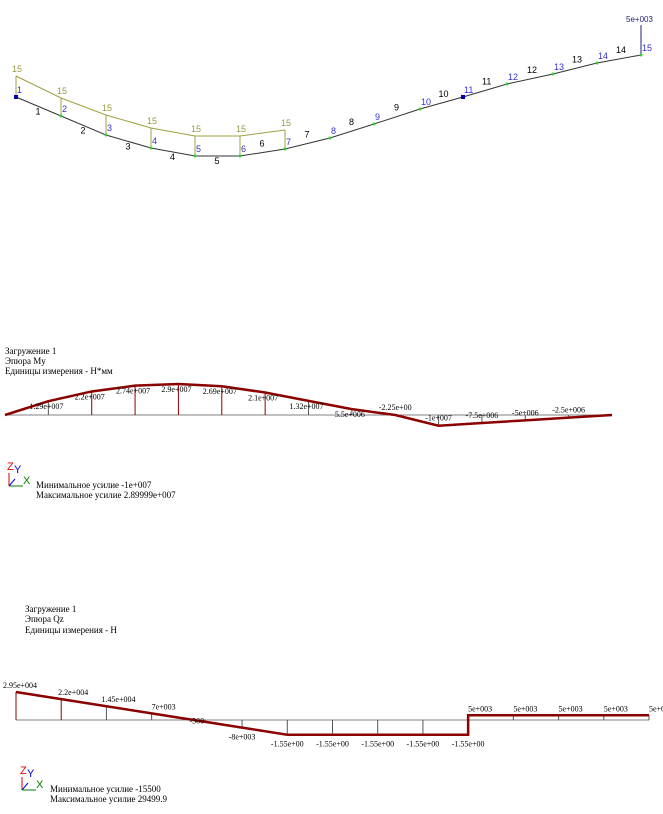 The width and height of the screenshot is (663, 814). What do you see at coordinates (64, 109) in the screenshot?
I see `node-label: 2` at bounding box center [64, 109].